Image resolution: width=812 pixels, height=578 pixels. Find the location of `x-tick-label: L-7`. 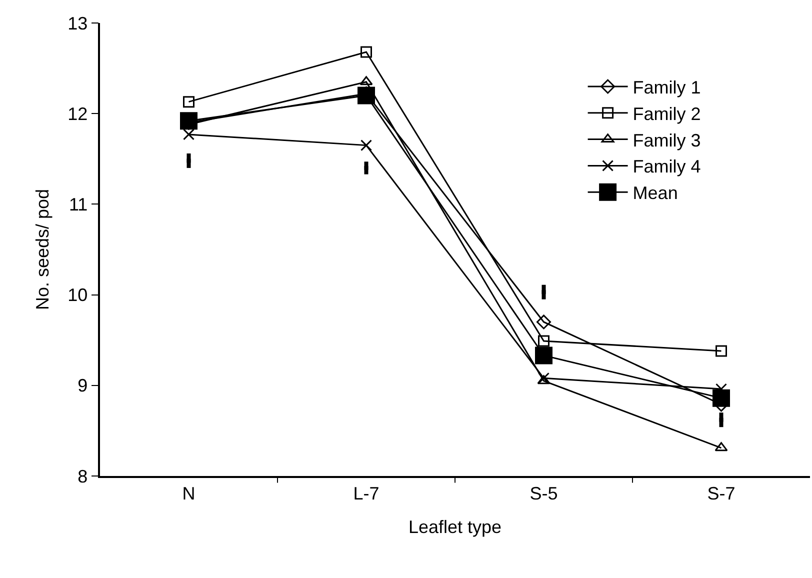

x-tick-label: L-7 is located at coordinates (366, 493).